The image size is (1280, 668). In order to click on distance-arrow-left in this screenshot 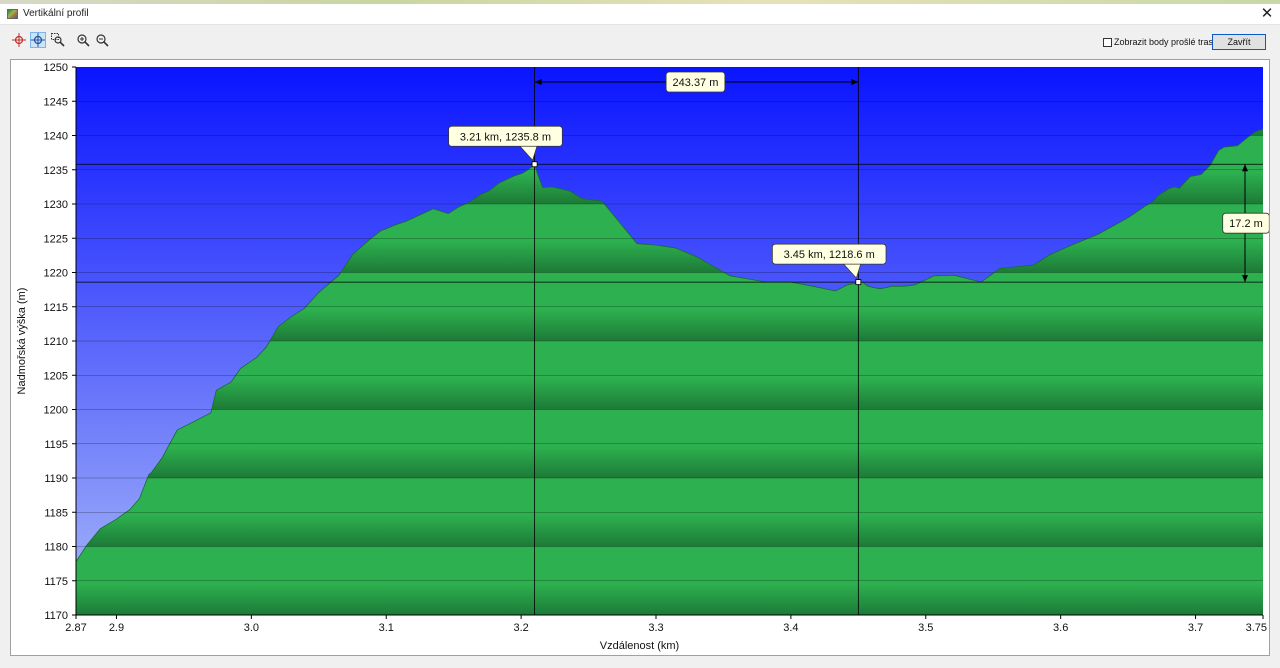, I will do `click(538, 82)`.